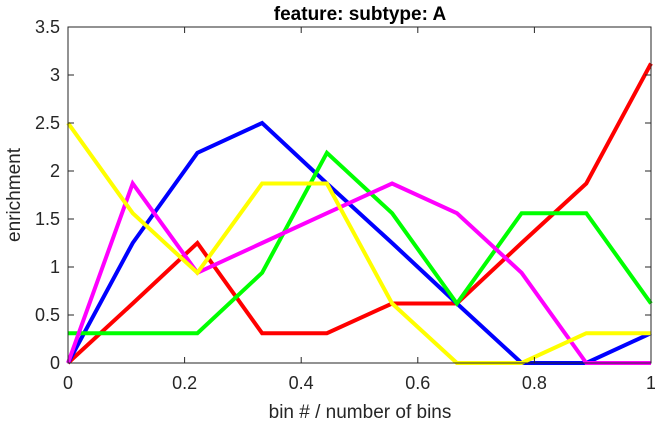  Describe the element at coordinates (55, 267) in the screenshot. I see `y-tick-label: 1` at that location.